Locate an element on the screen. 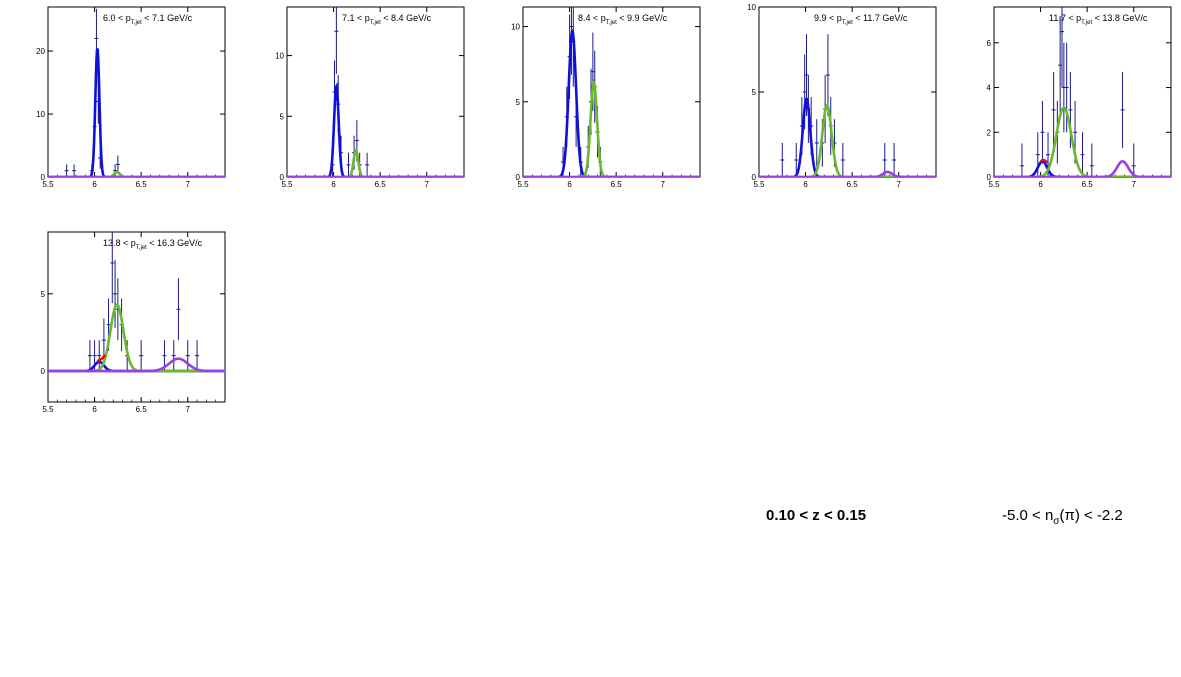 The height and width of the screenshot is (677, 1181). panel-5: 5.5 6 6.5 7 0 2 4 6 11.7 < pT,jet < 13.8 GeV/c is located at coordinates (1079, 97).